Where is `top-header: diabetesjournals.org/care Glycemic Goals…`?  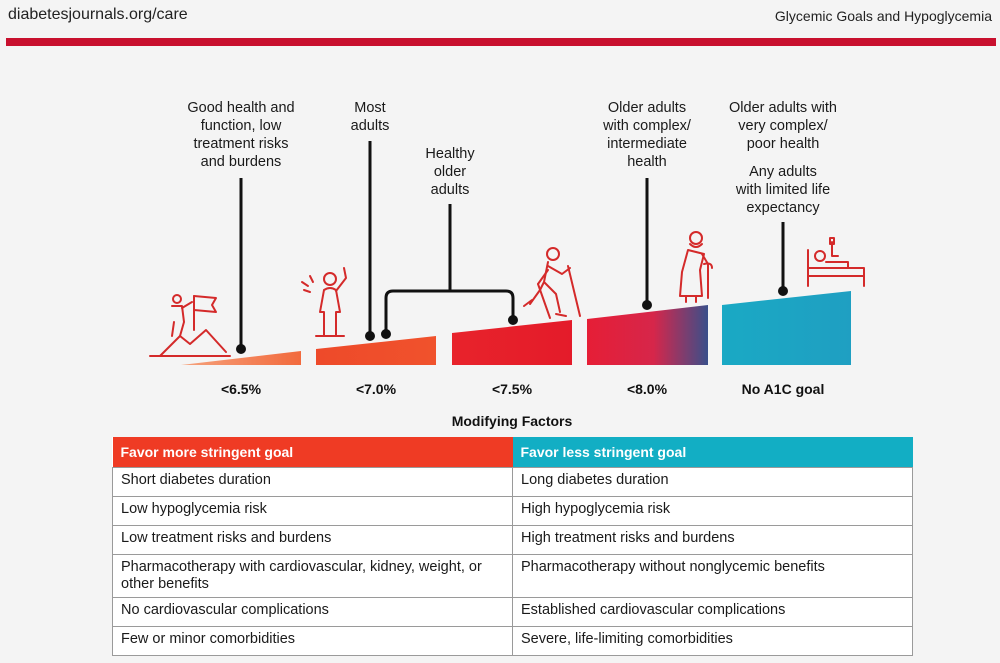
top-header: diabetesjournals.org/care Glycemic Goals… is located at coordinates (500, 20).